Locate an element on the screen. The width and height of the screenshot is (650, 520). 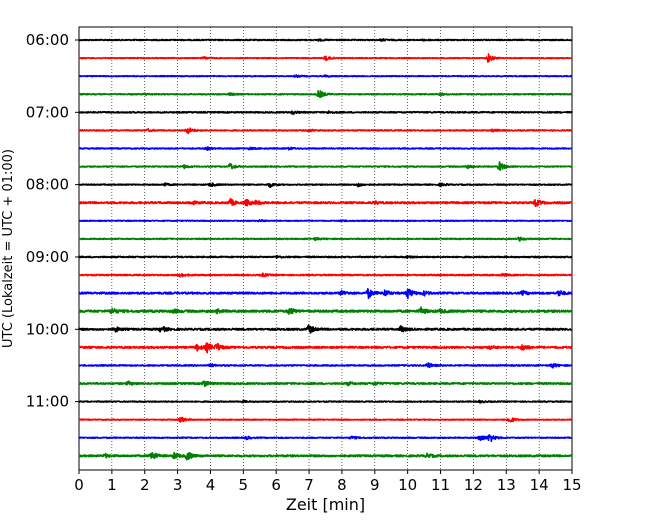
x-tick-label: 9 is located at coordinates (375, 485).